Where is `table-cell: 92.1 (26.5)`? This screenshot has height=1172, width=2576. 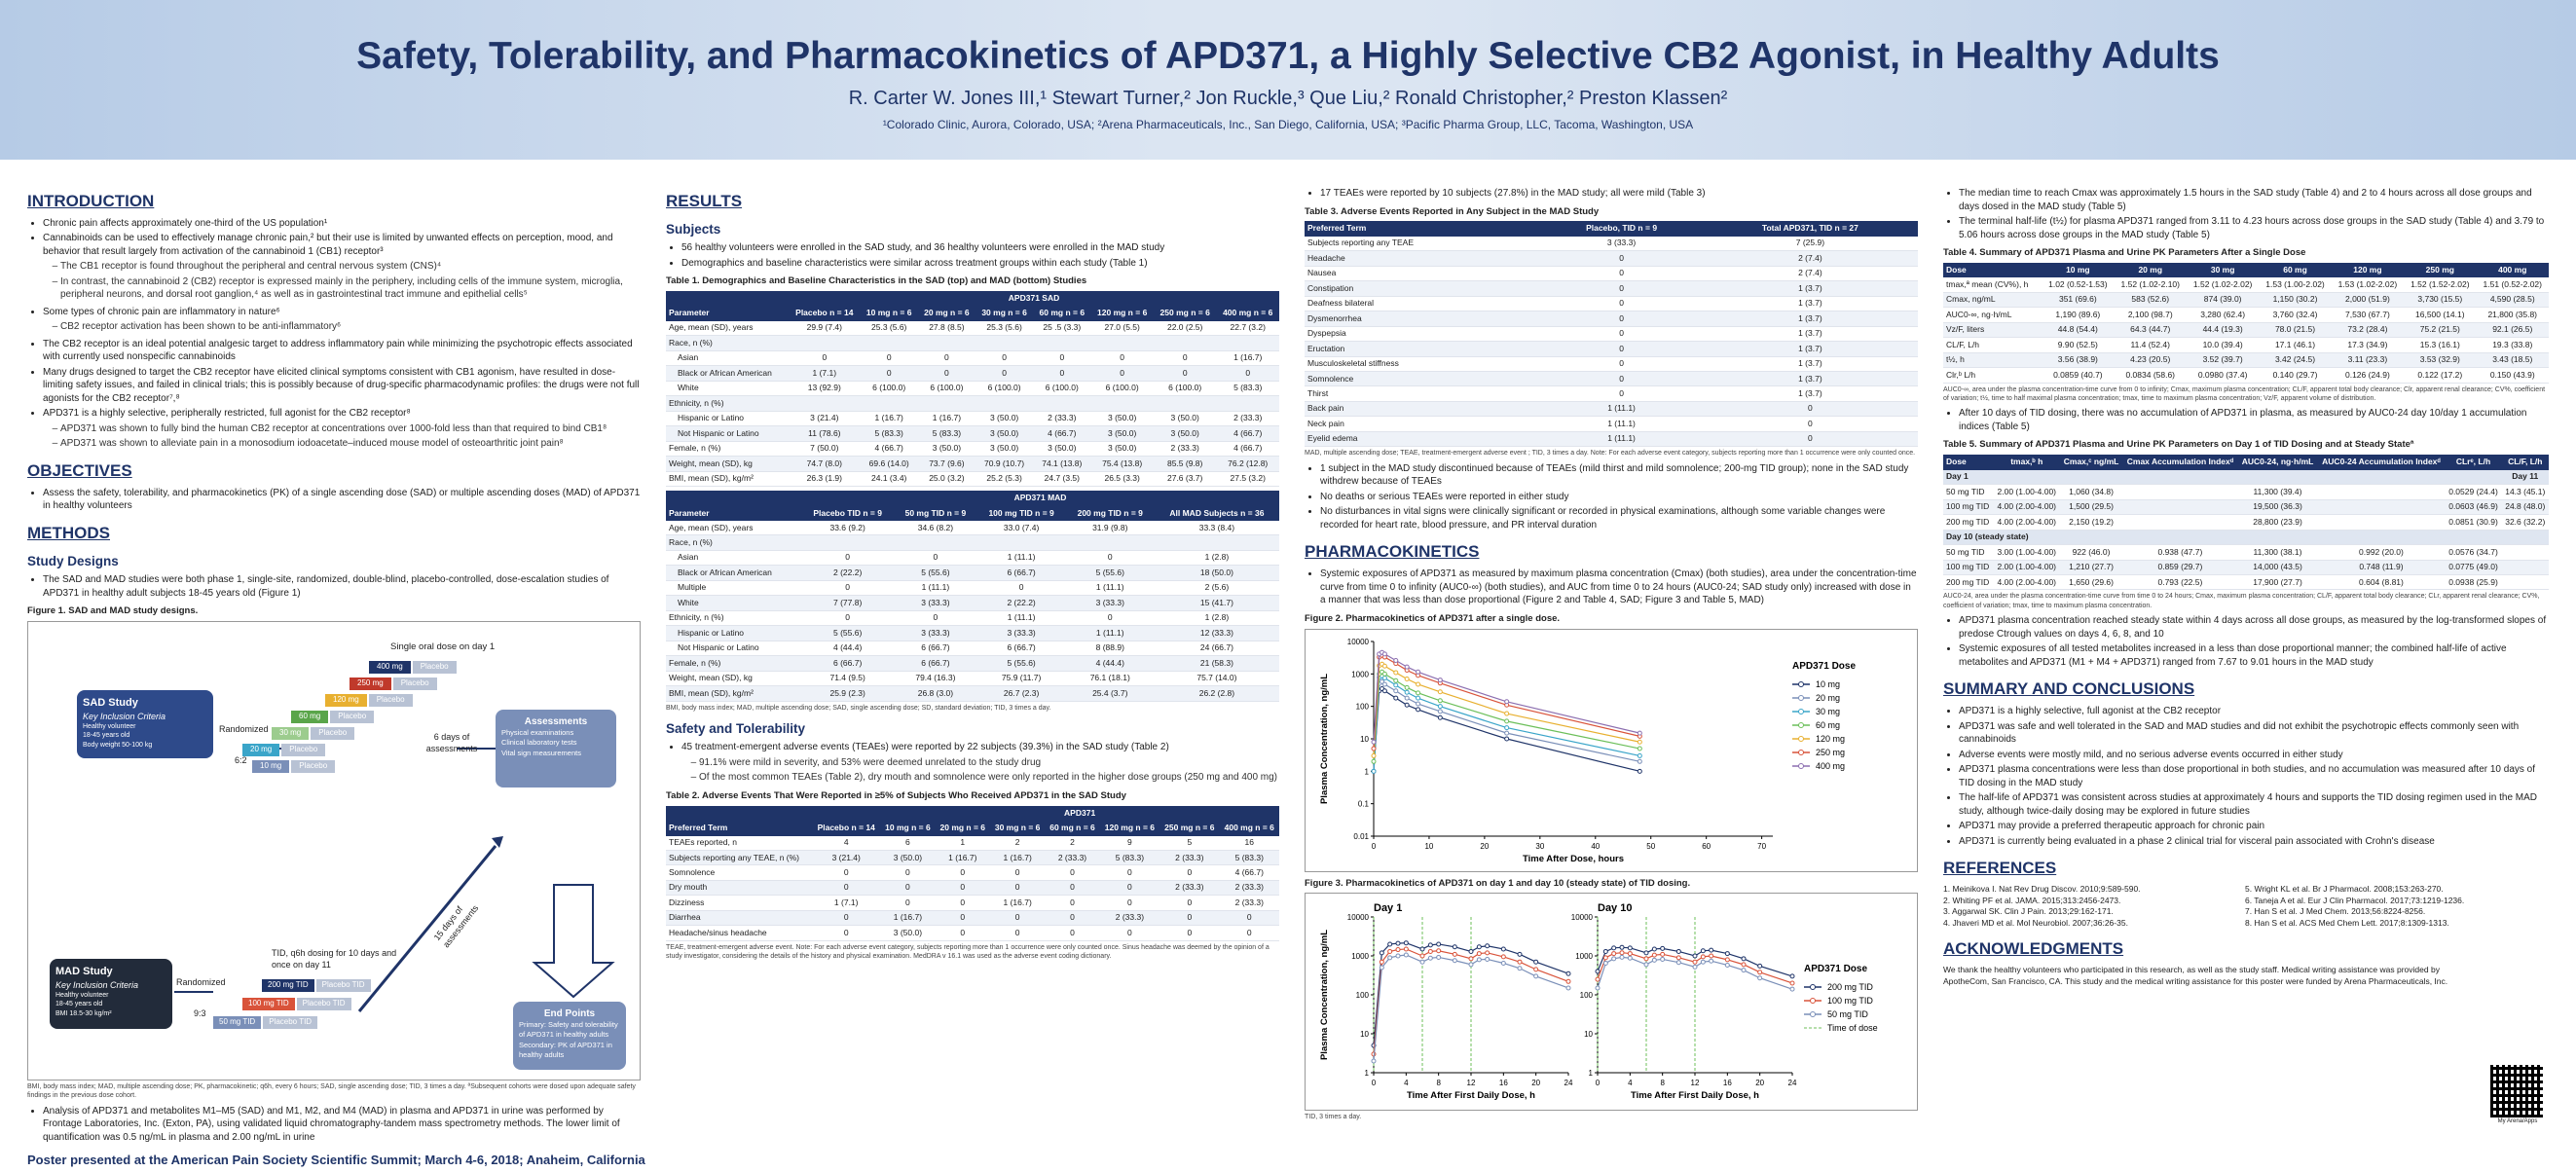
table-cell: 92.1 (26.5) is located at coordinates (2512, 330).